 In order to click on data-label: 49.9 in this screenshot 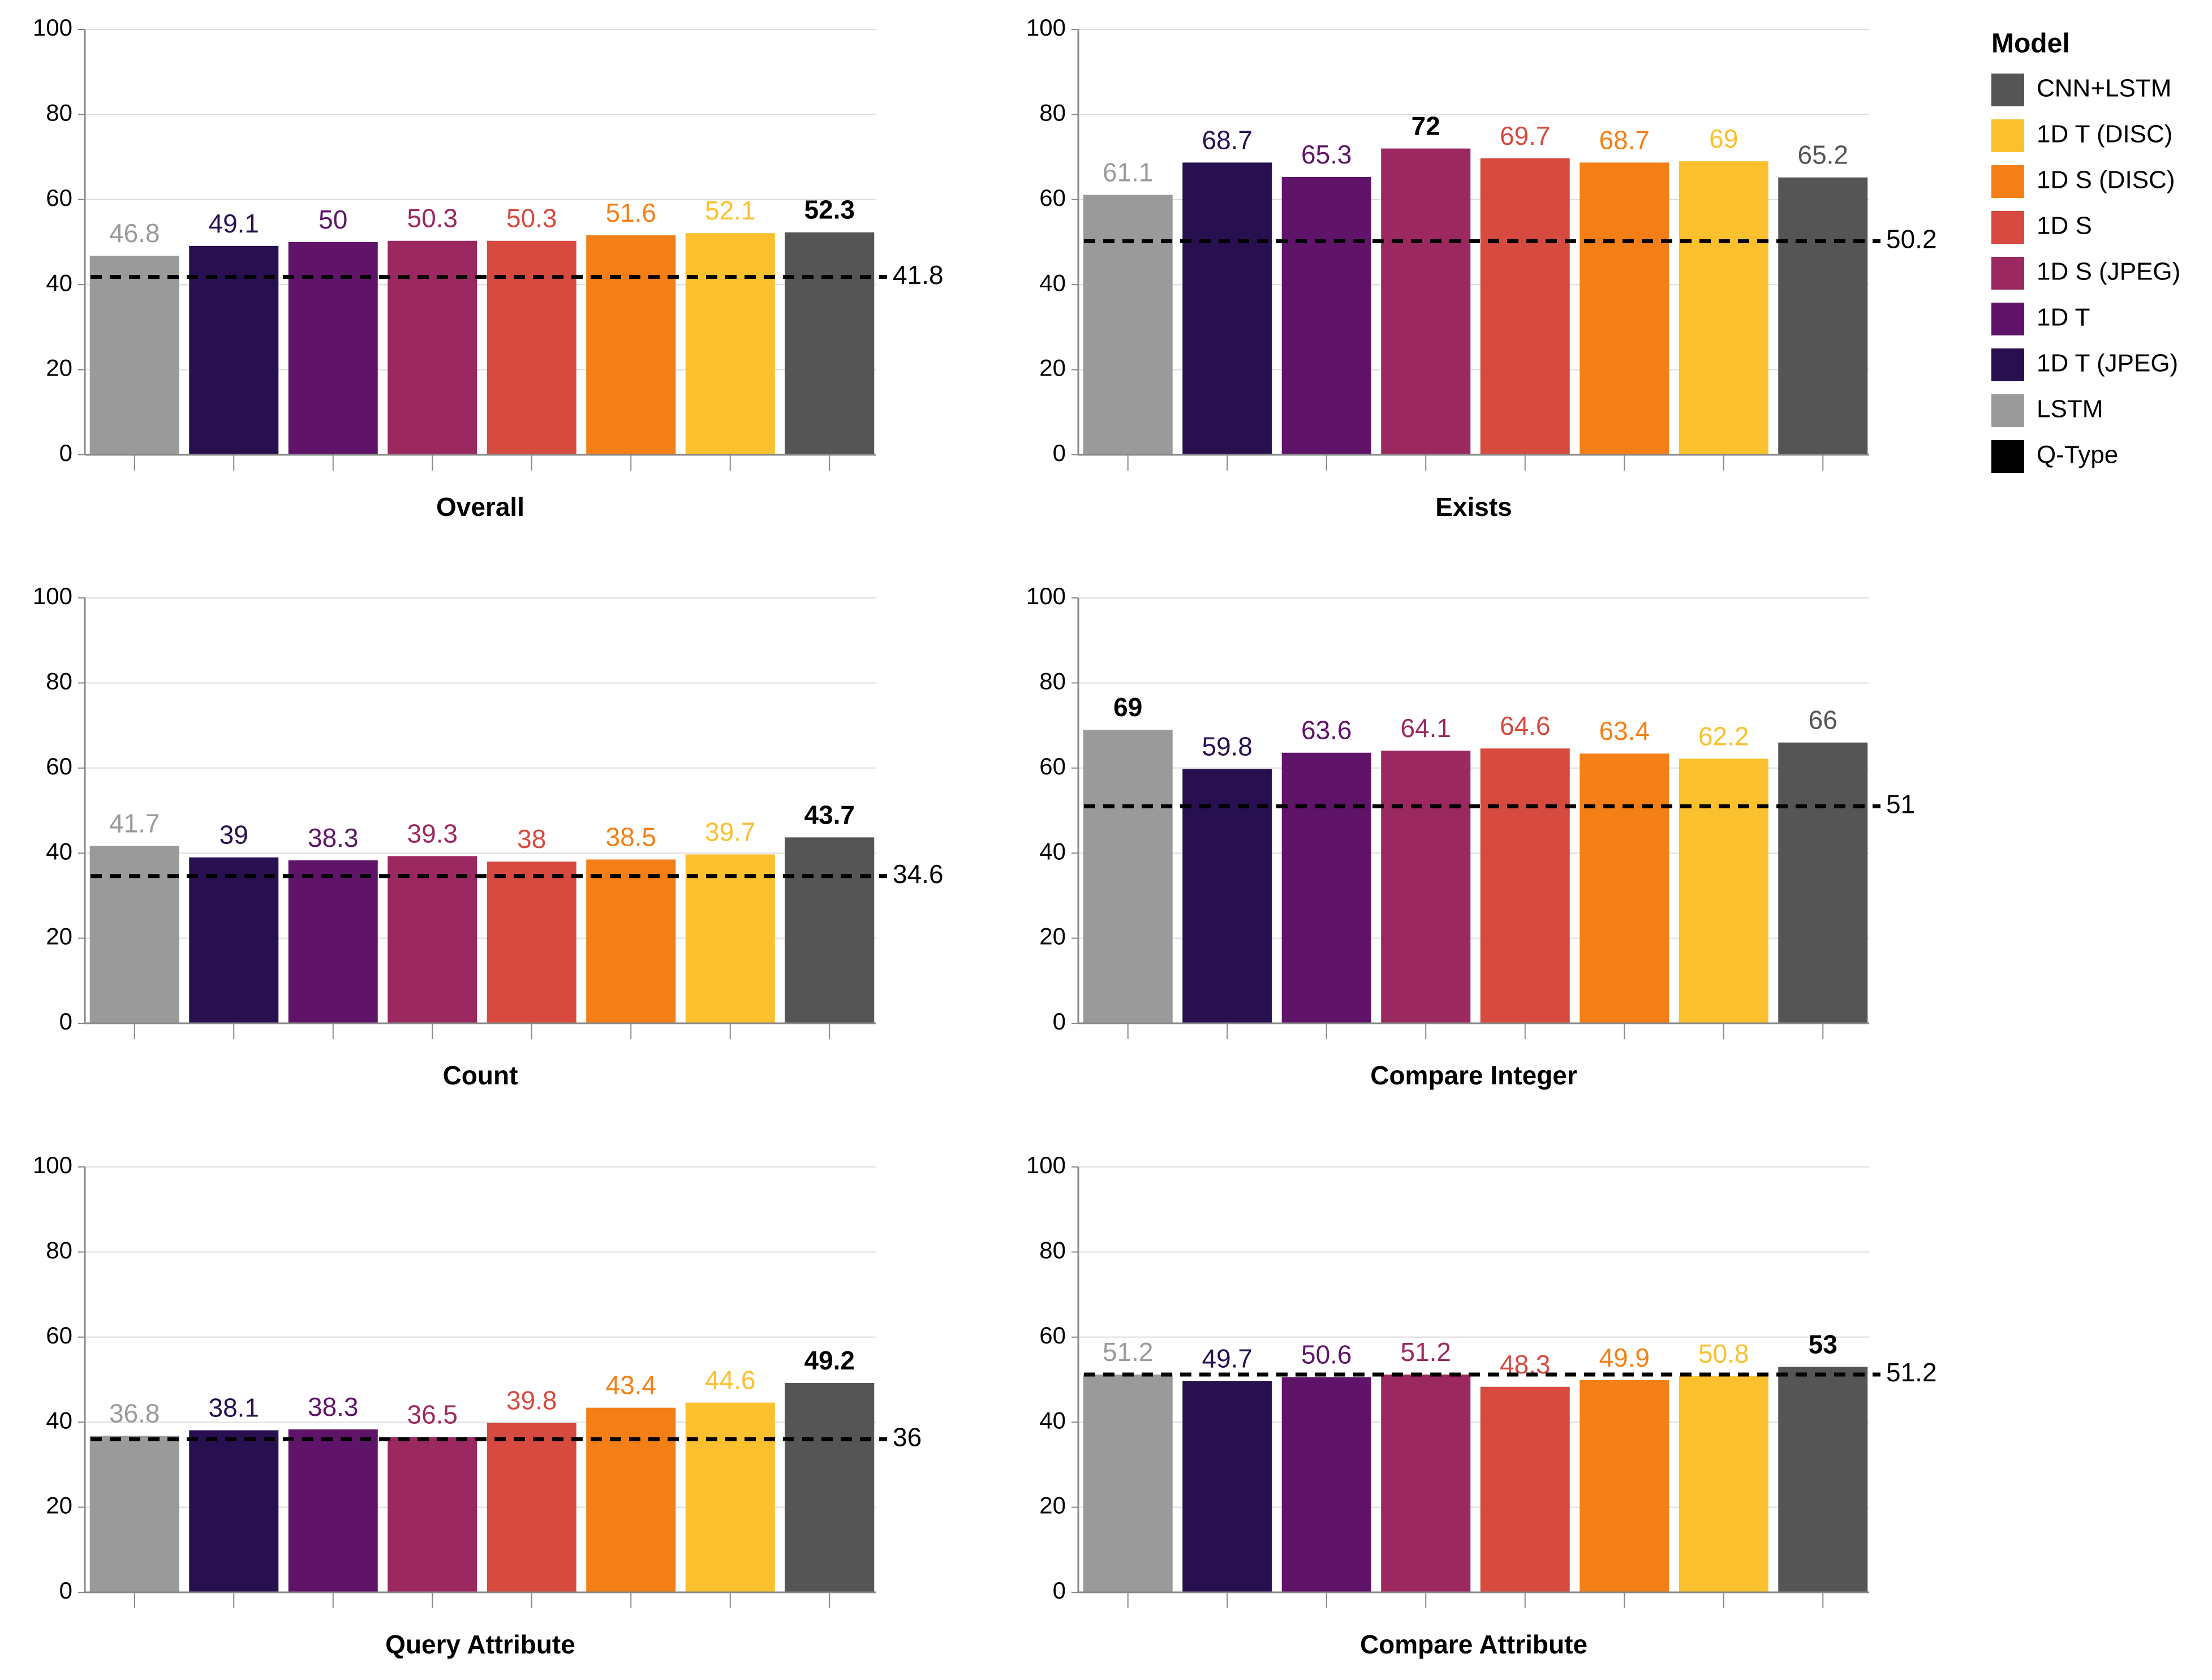, I will do `click(1624, 1357)`.